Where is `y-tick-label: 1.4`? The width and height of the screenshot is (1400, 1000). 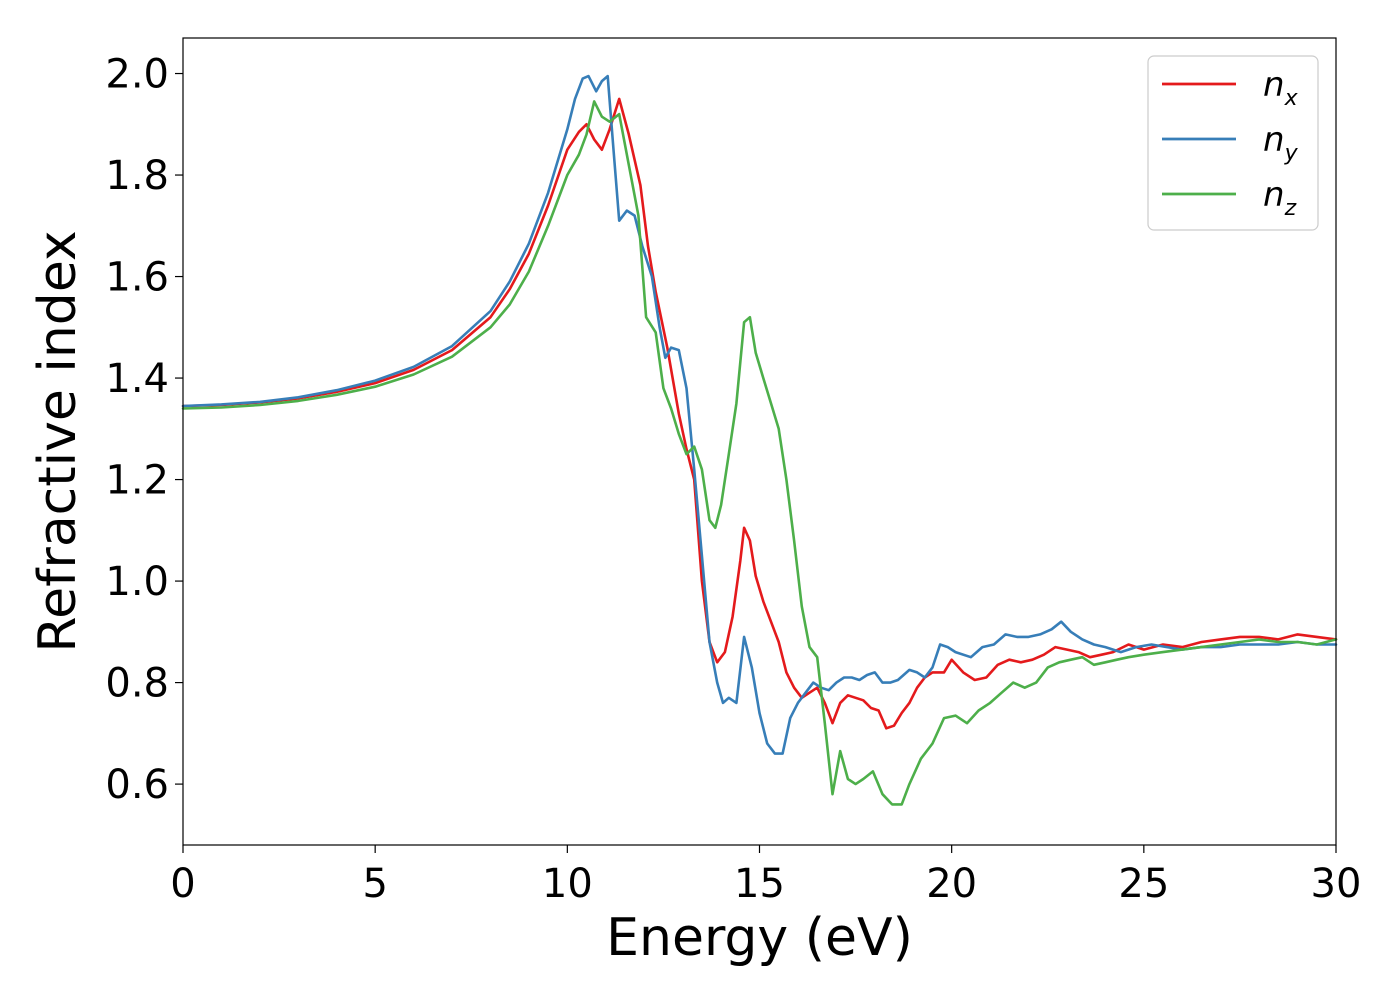 y-tick-label: 1.4 is located at coordinates (137, 379).